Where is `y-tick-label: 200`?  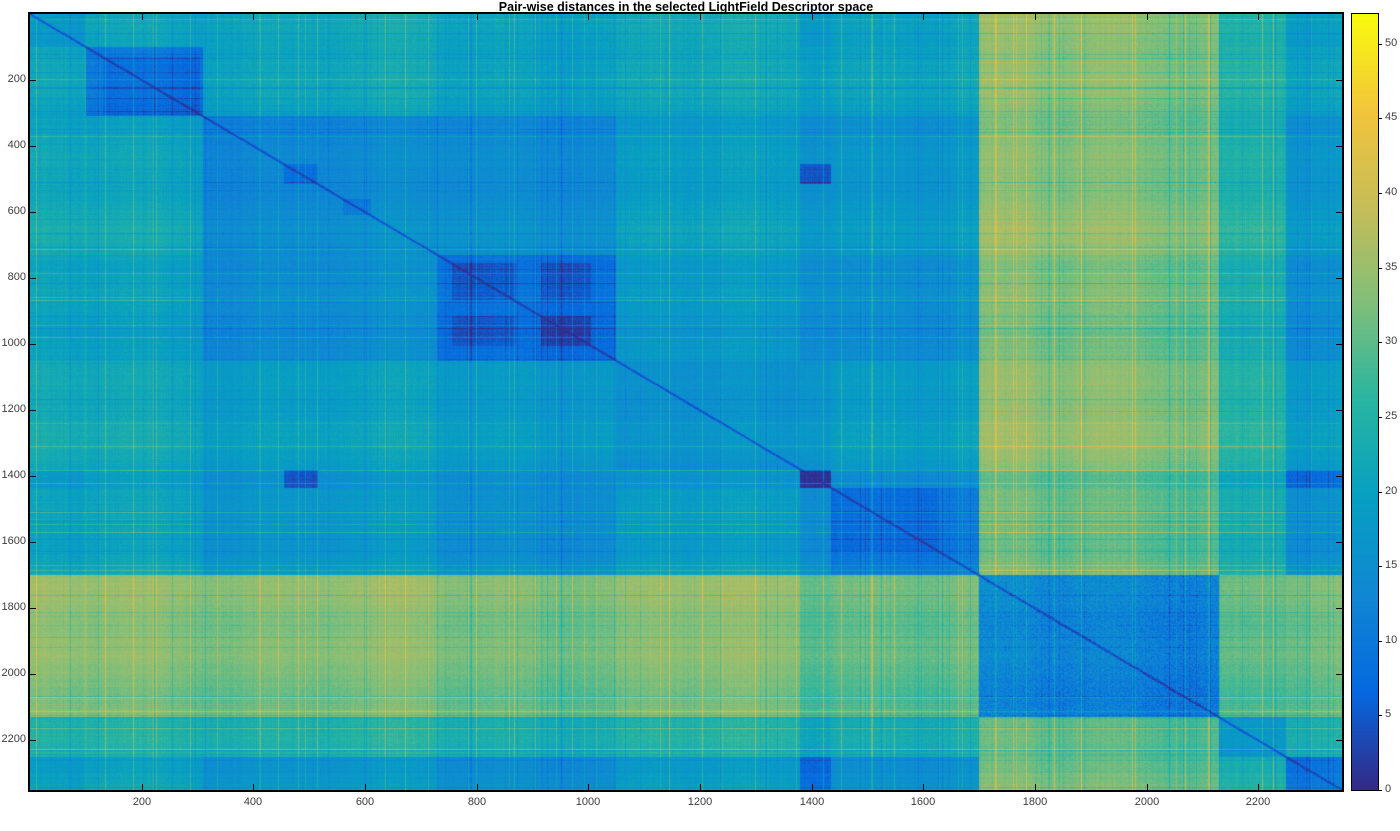 y-tick-label: 200 is located at coordinates (16, 79).